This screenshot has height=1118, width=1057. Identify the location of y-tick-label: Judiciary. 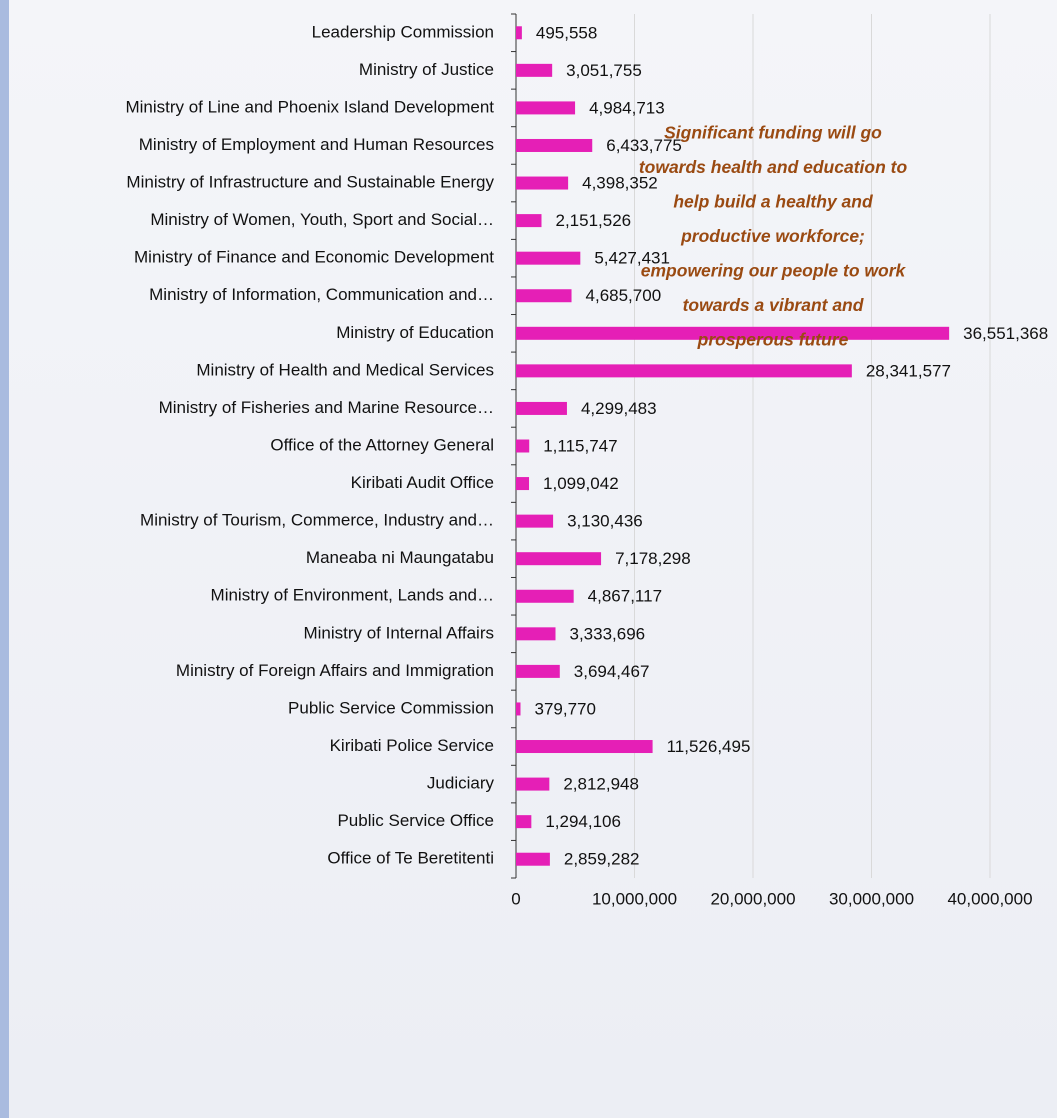
(461, 783).